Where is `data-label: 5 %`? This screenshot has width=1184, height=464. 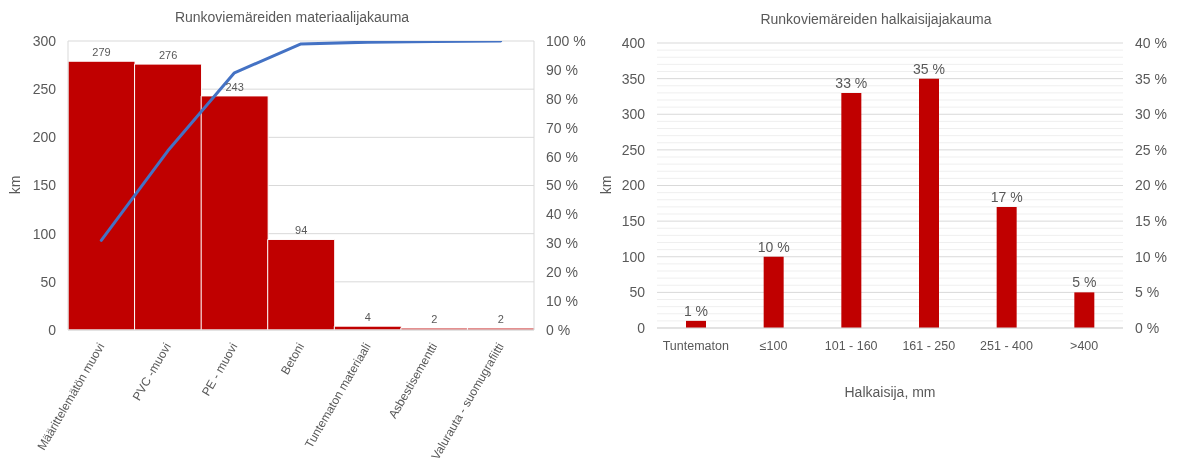 data-label: 5 % is located at coordinates (1084, 282).